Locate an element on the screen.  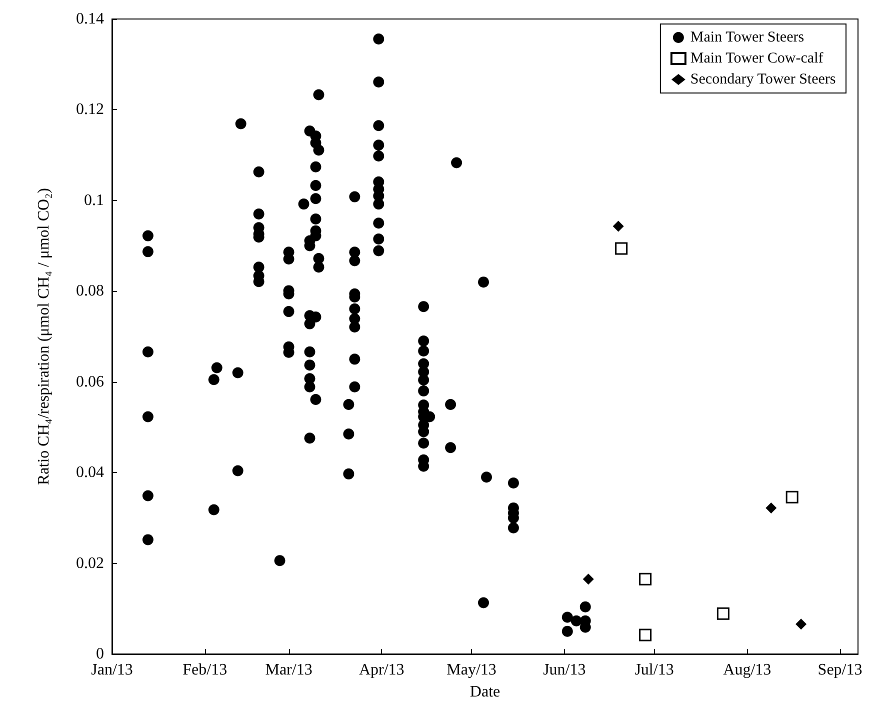
y-tick-label: 0.04 is located at coordinates (90, 473).